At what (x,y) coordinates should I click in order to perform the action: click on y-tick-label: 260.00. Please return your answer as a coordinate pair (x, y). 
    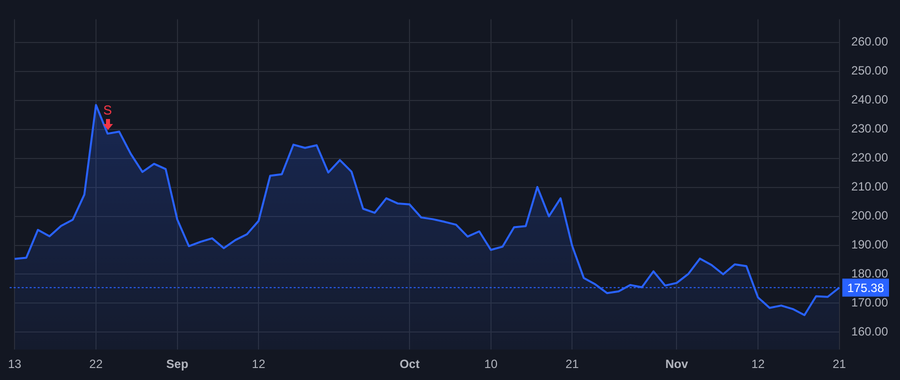
    Looking at the image, I should click on (869, 41).